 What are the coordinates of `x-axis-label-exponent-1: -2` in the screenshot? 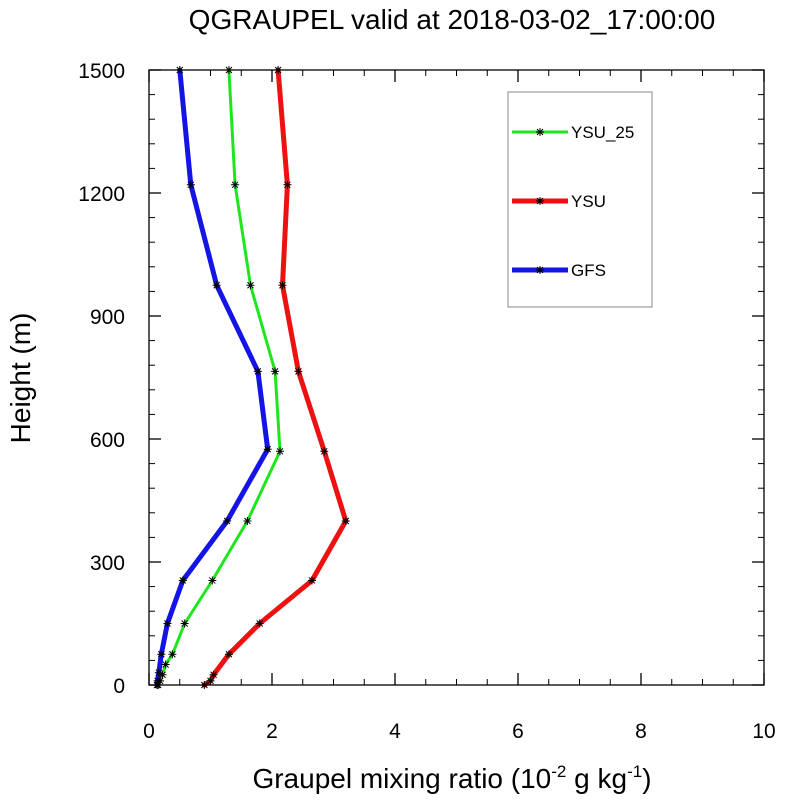 It's located at (558, 771).